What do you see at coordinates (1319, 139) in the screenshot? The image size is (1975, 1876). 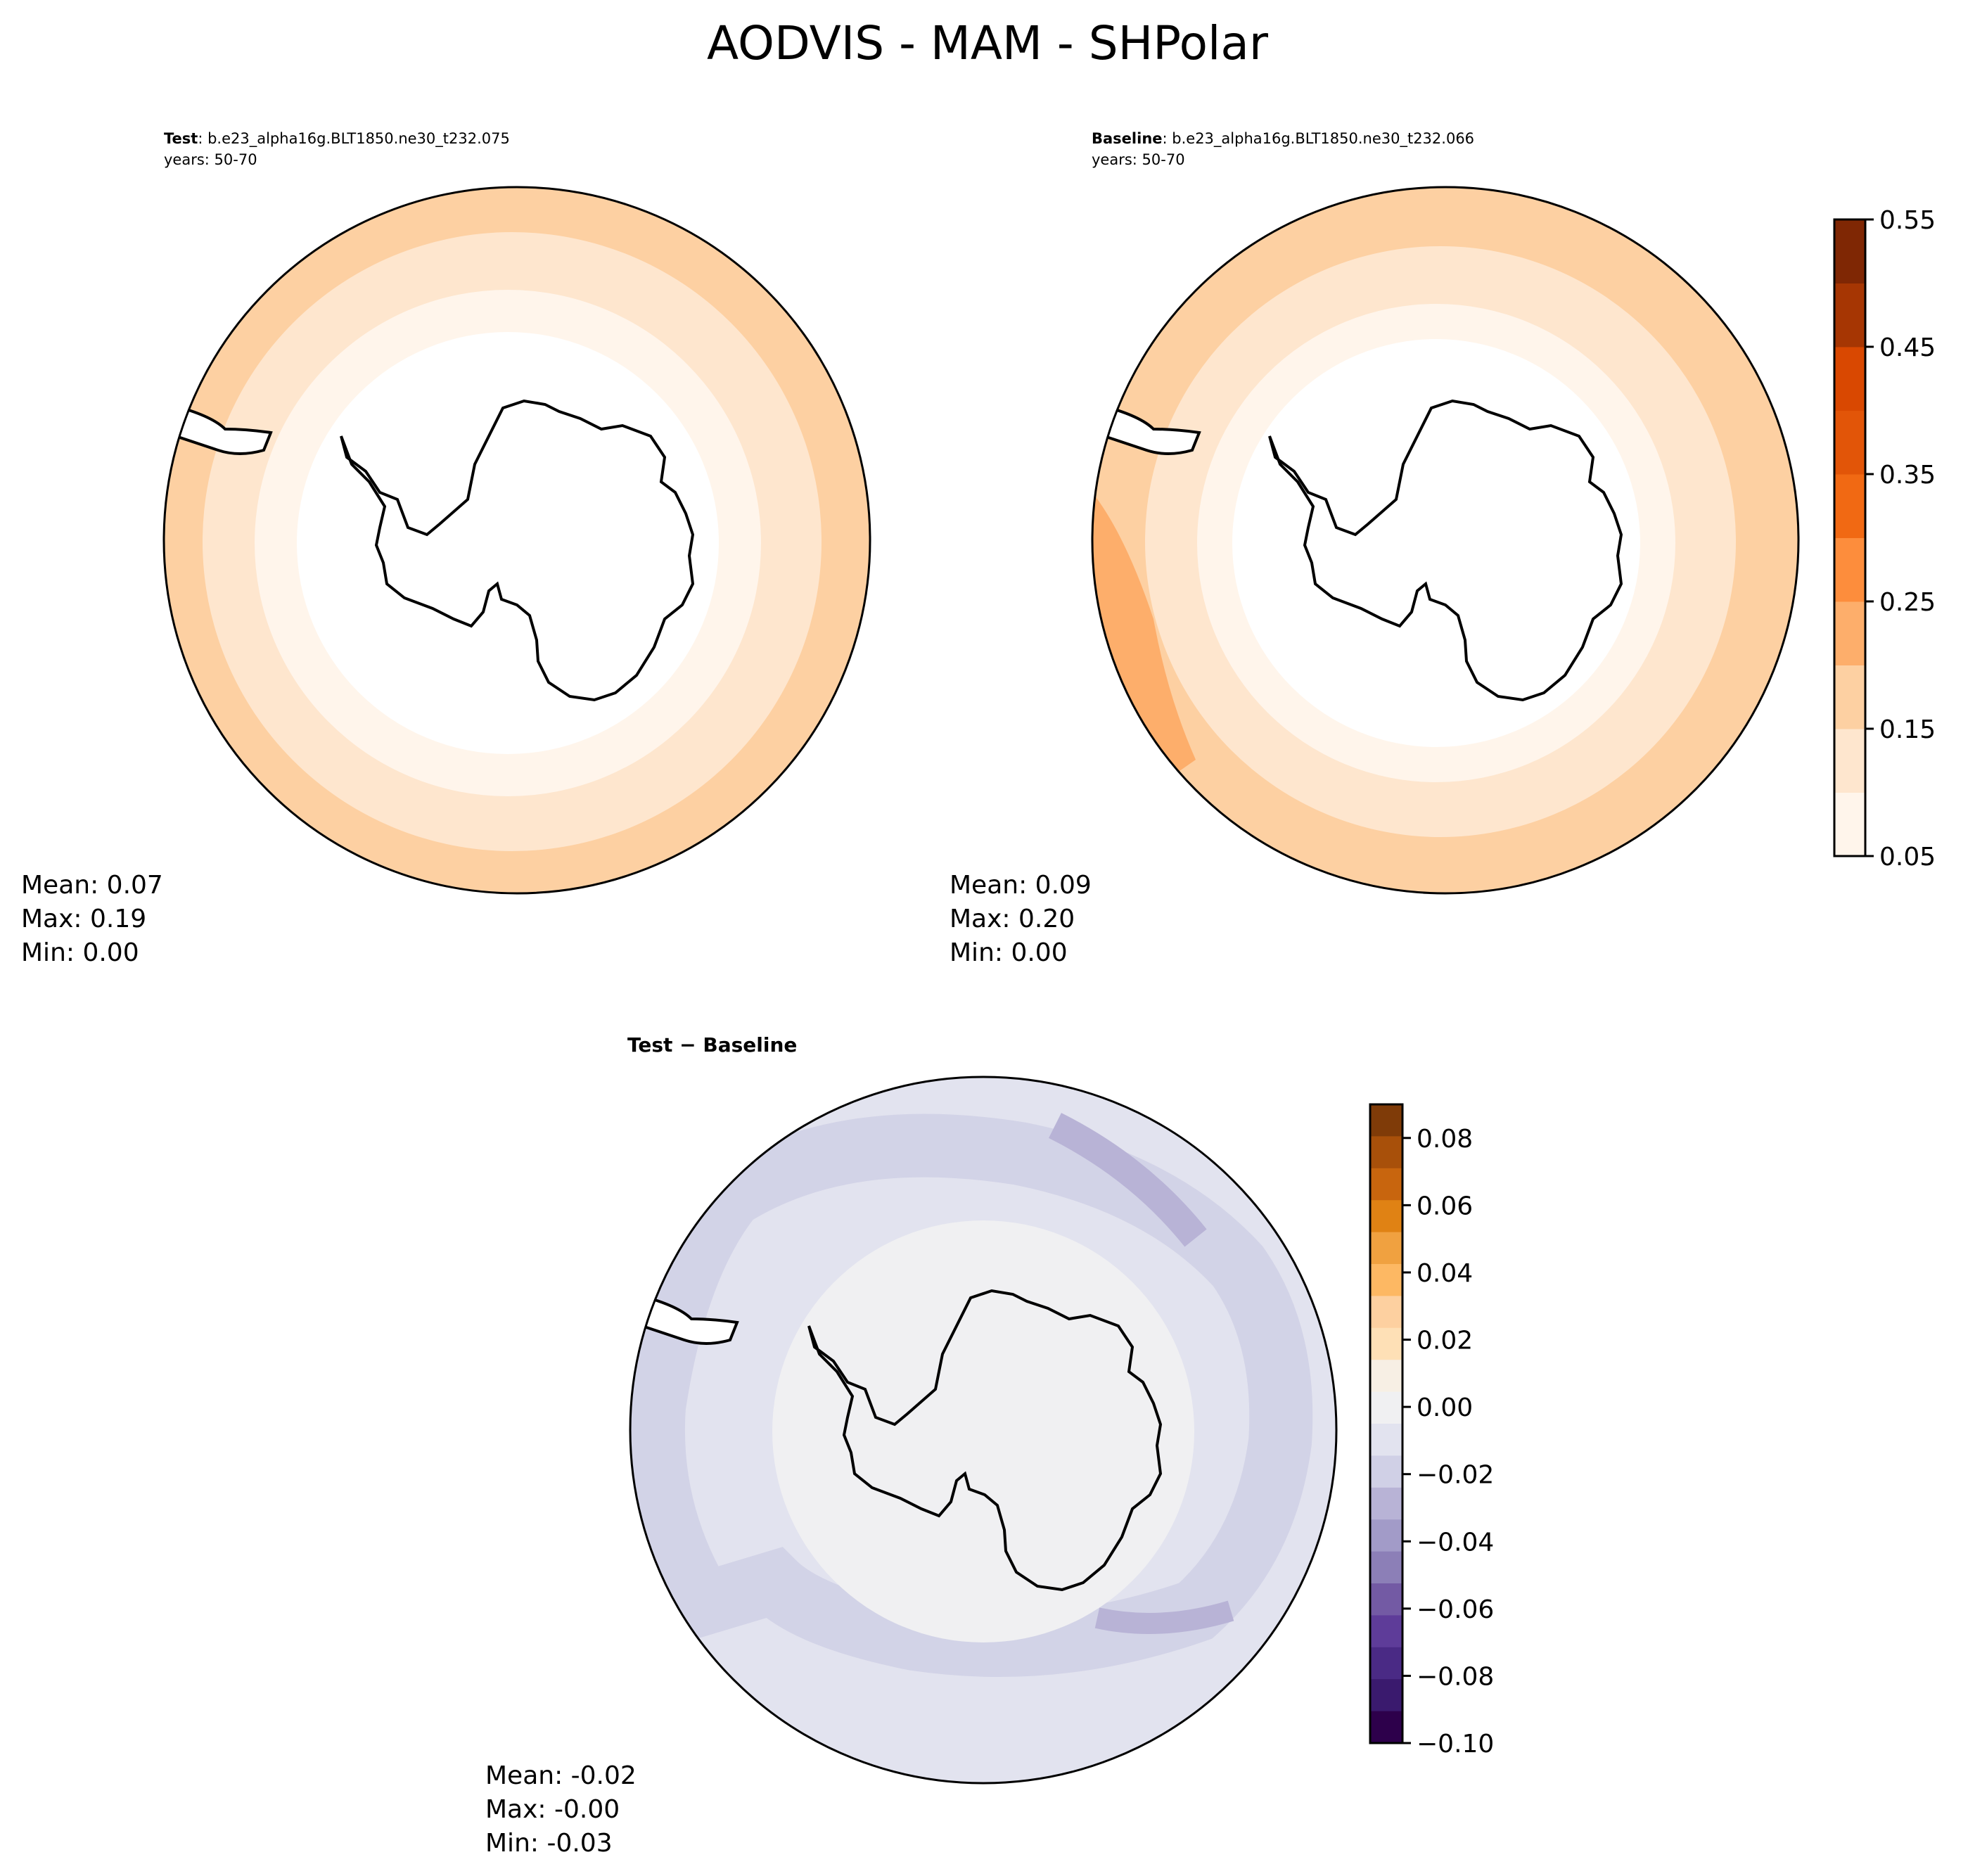 I see `panel-baseline-case: : b.e23_alpha16g.BLT1850.ne30_t232.066` at bounding box center [1319, 139].